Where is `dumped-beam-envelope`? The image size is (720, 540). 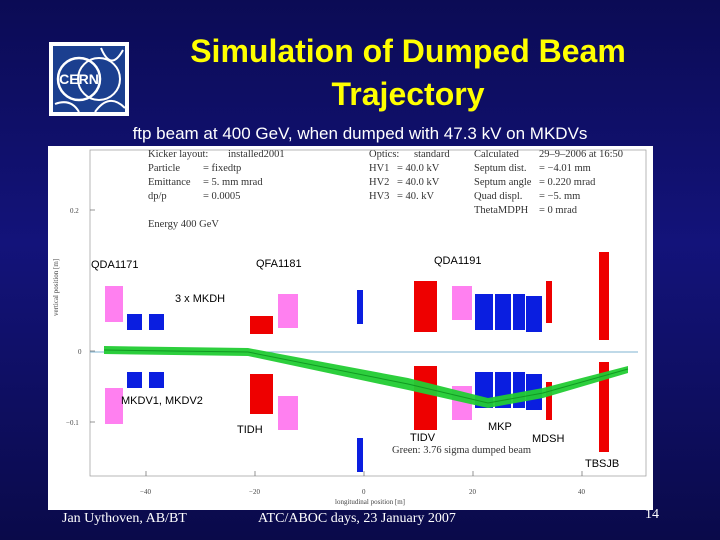 dumped-beam-envelope is located at coordinates (366, 377).